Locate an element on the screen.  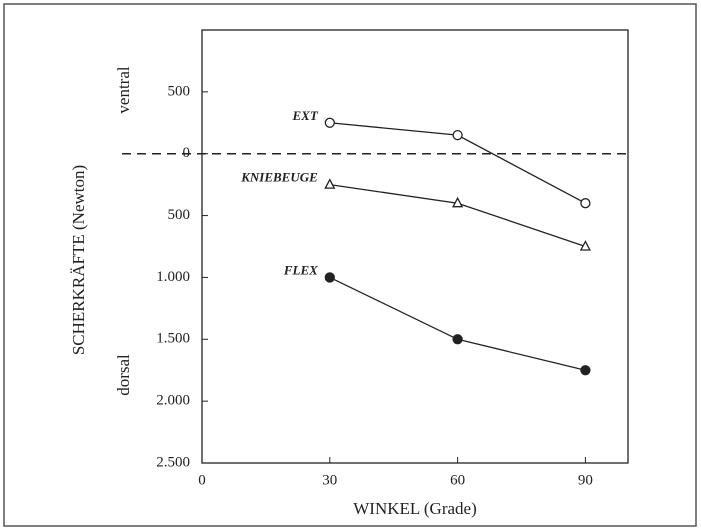
x-tick-label: 0 is located at coordinates (202, 480).